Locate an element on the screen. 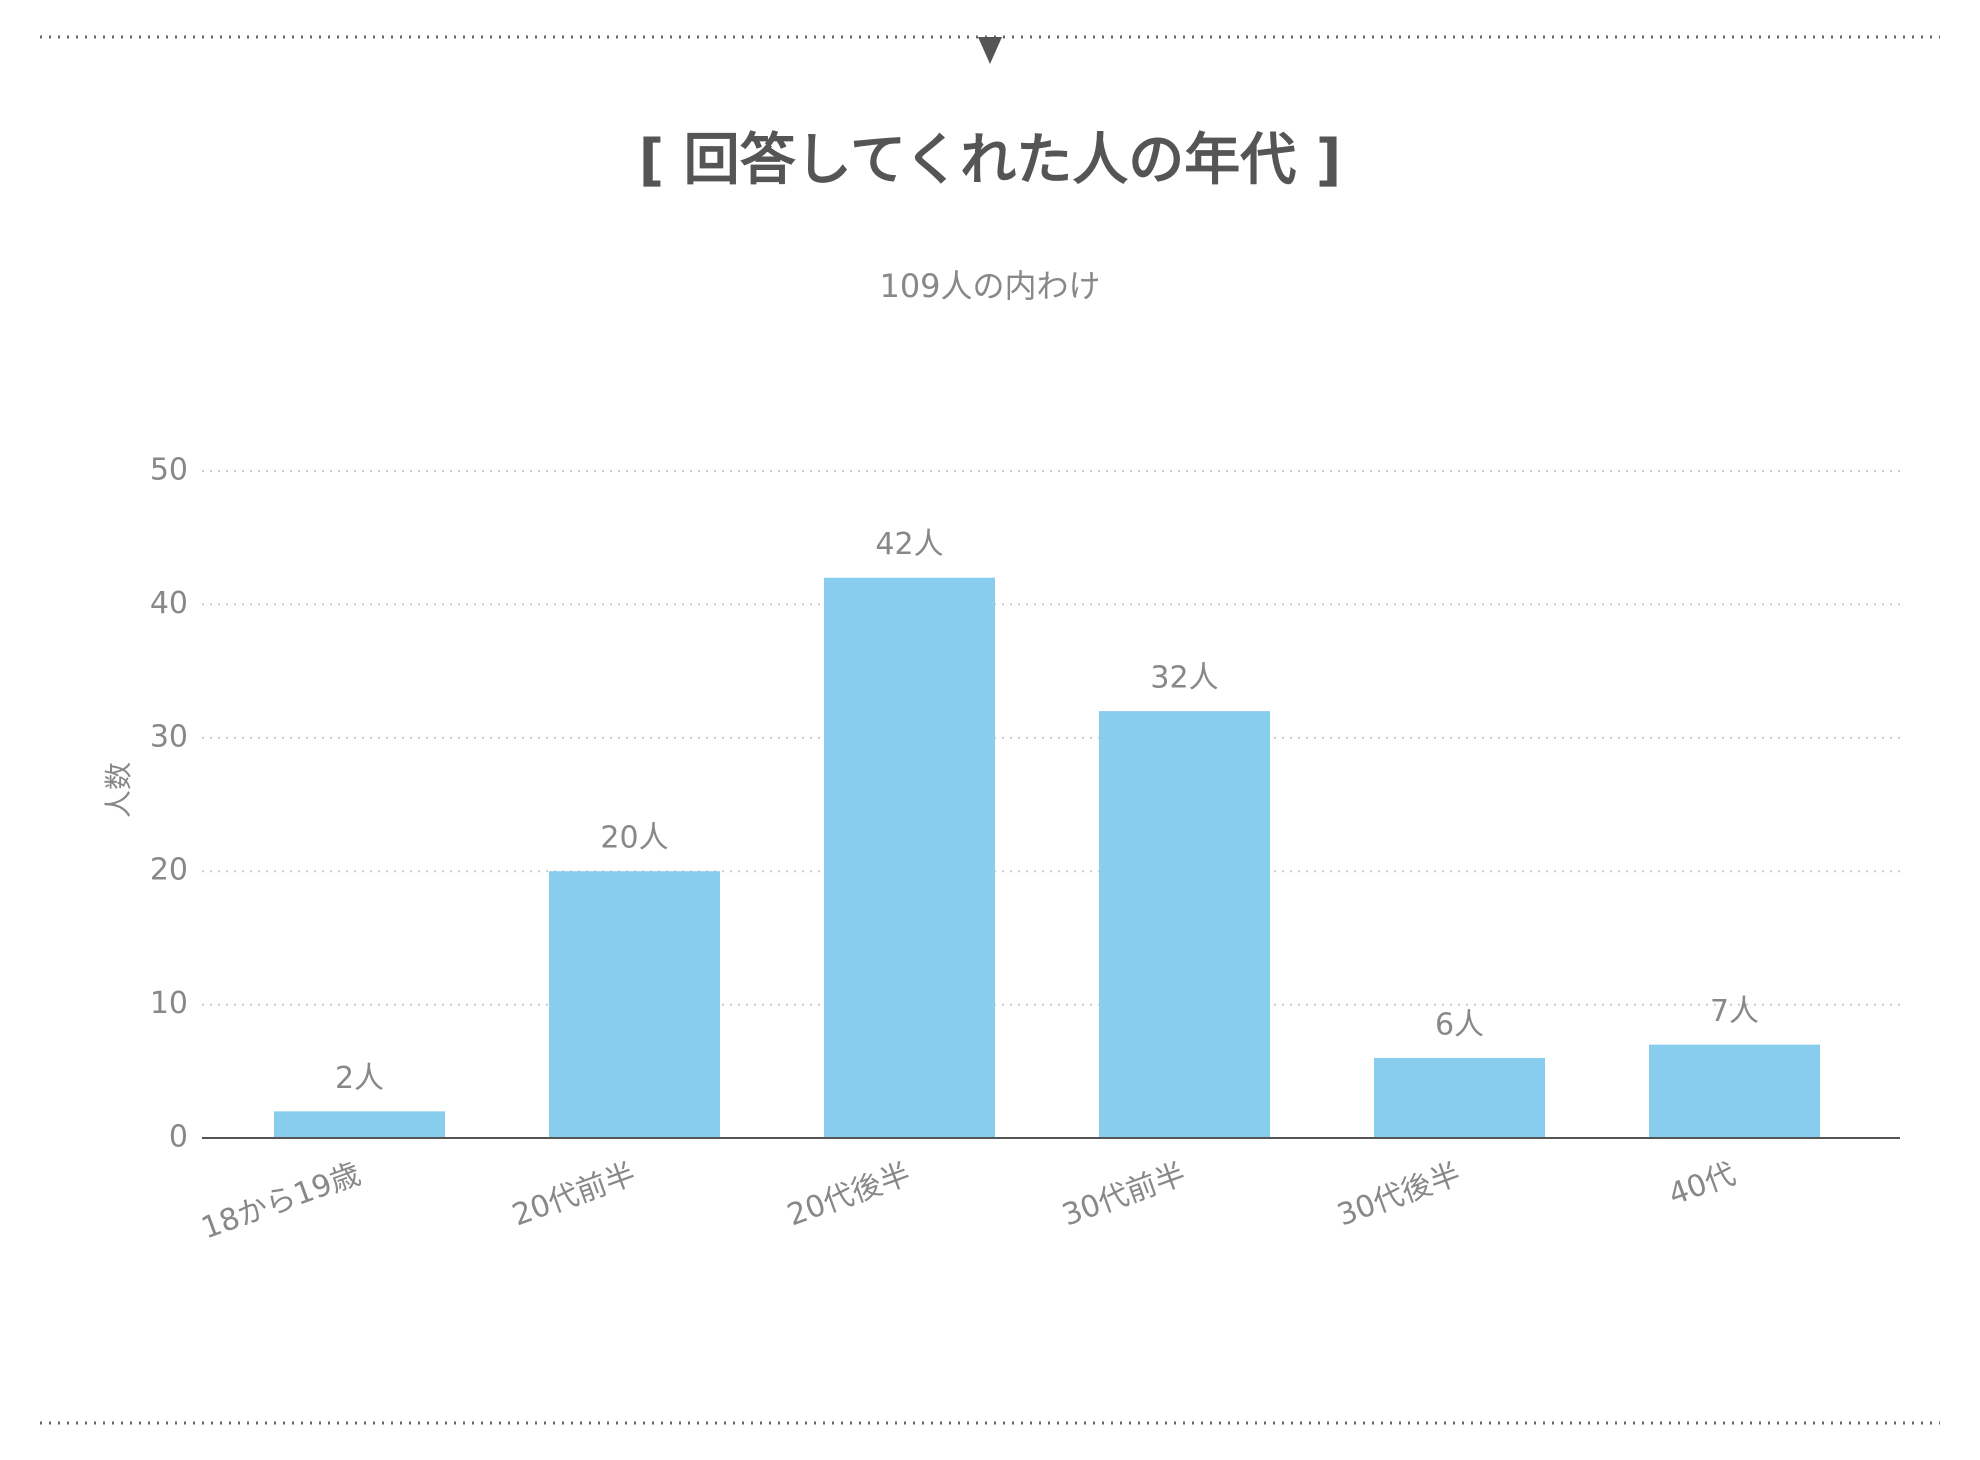 The height and width of the screenshot is (1460, 1980). data-label: 42人 is located at coordinates (909, 544).